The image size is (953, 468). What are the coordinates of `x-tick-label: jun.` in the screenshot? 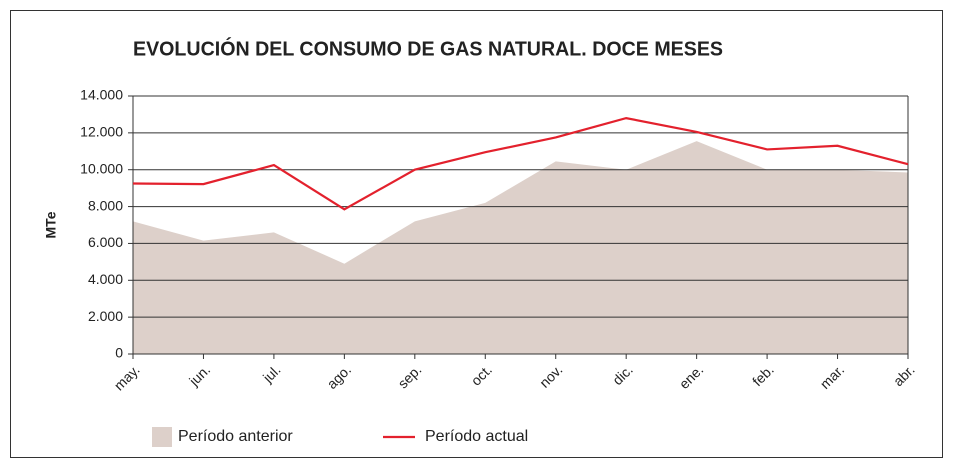 It's located at (199, 375).